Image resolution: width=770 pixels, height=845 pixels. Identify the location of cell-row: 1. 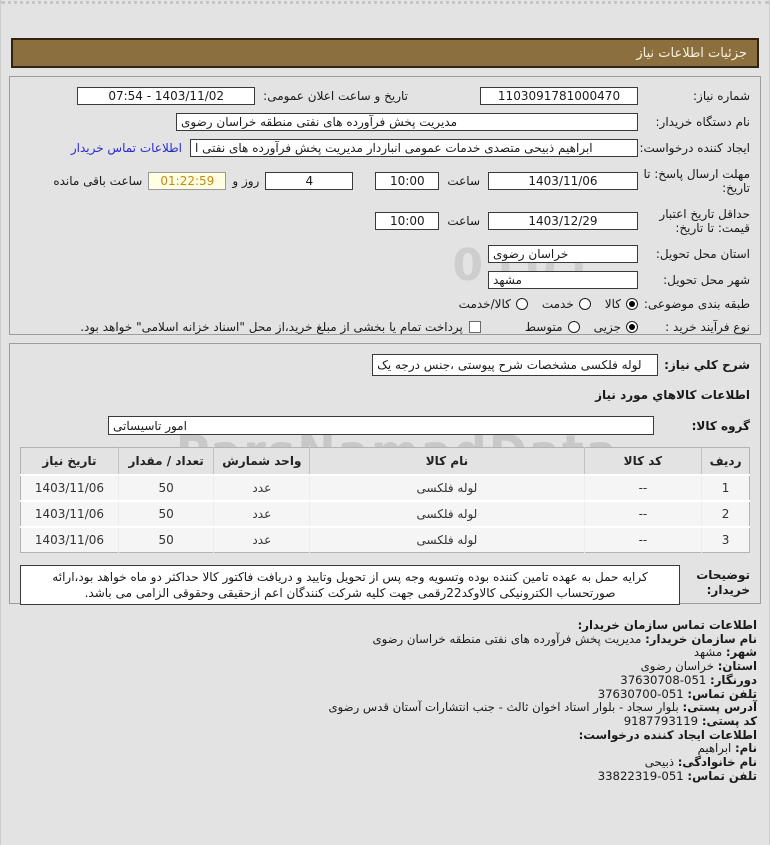
(725, 487).